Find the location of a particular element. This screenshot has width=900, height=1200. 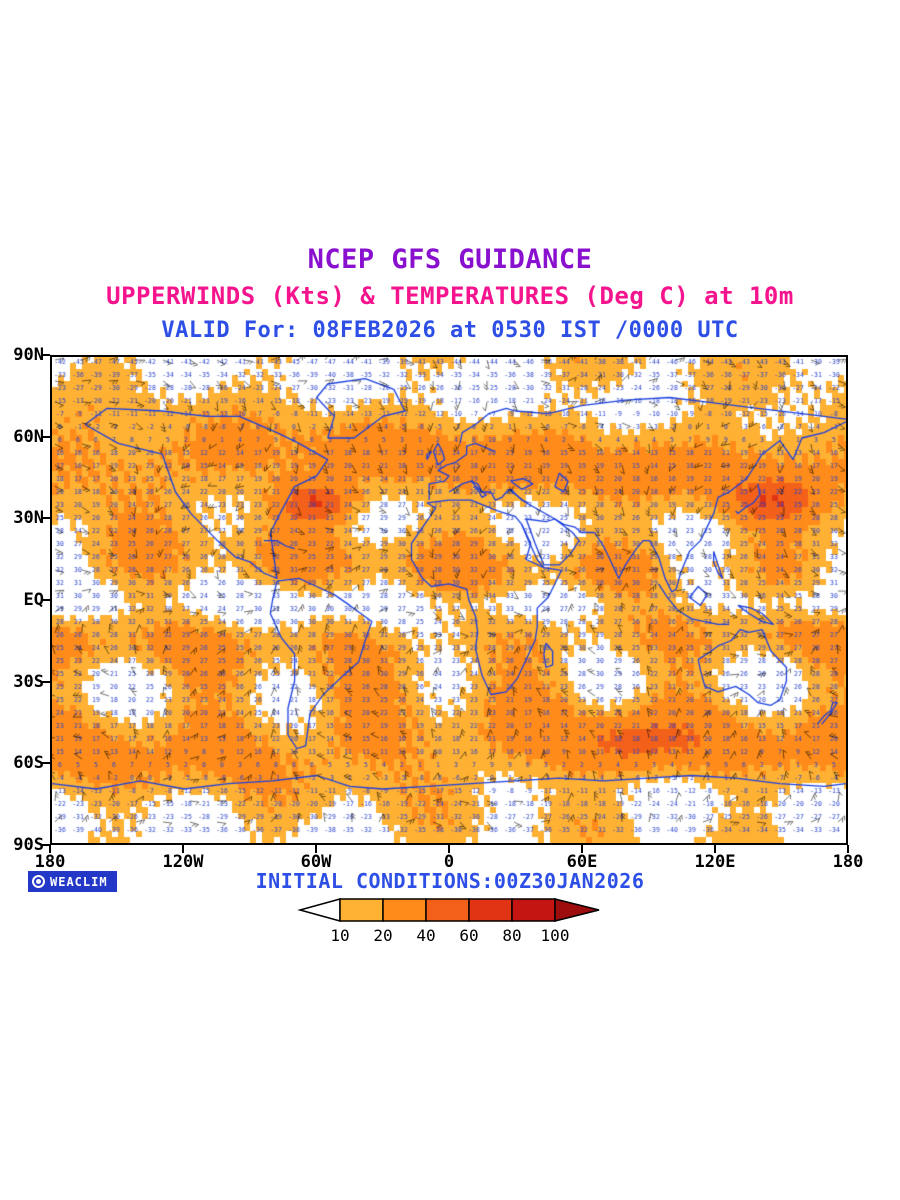

lon-label-180w: 180 is located at coordinates (50, 862).